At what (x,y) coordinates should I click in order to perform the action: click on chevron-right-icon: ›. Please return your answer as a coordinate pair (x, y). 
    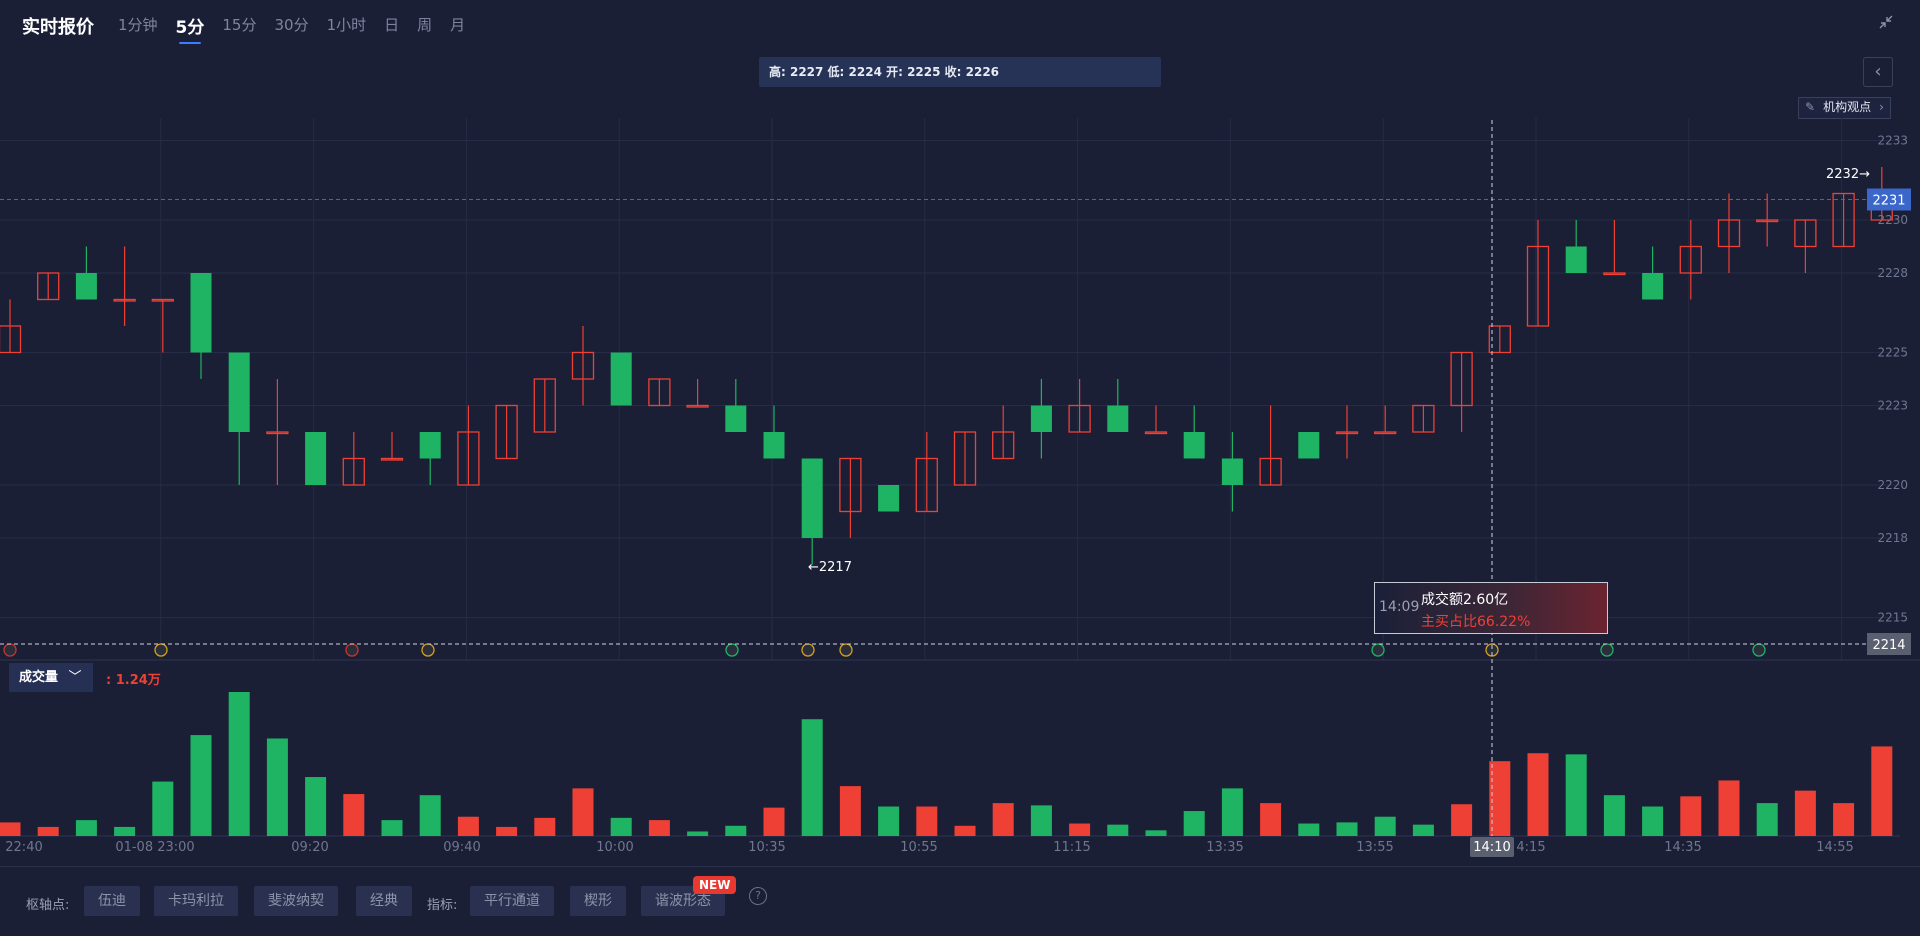
    Looking at the image, I should click on (1881, 107).